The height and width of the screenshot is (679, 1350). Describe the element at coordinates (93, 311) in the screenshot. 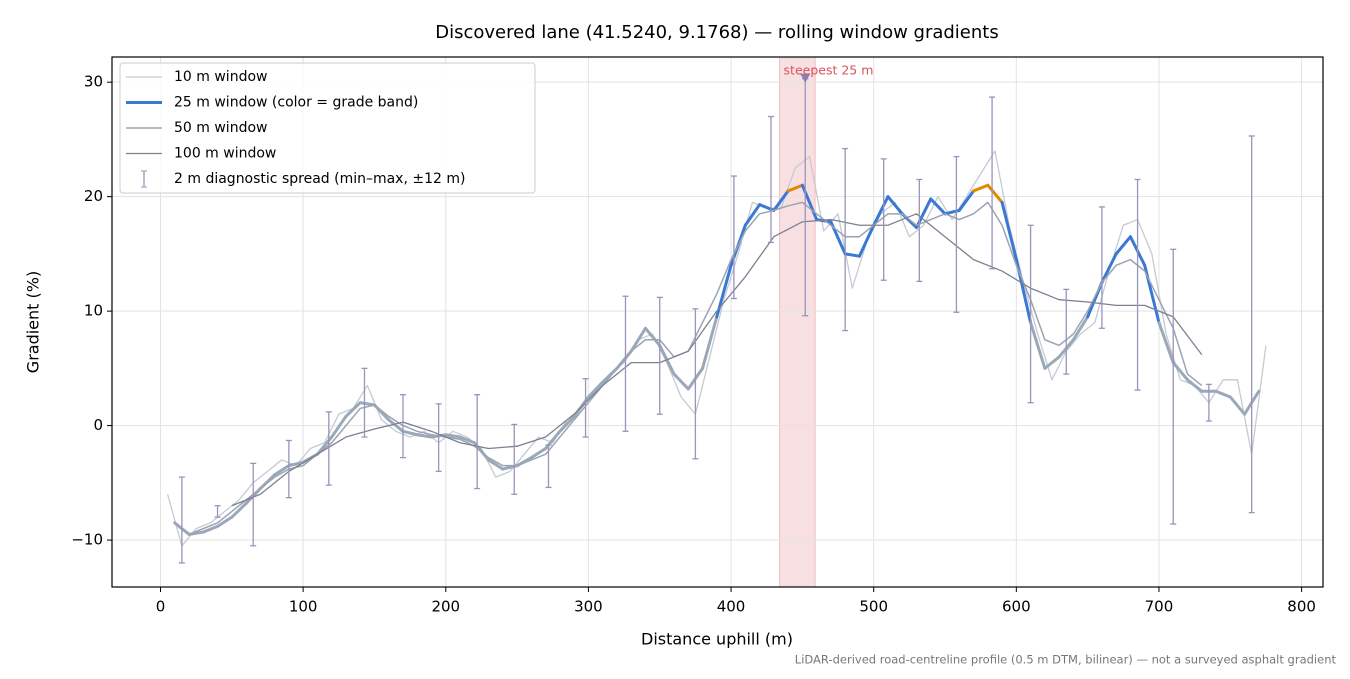

I see `y-tick-label: 10` at that location.